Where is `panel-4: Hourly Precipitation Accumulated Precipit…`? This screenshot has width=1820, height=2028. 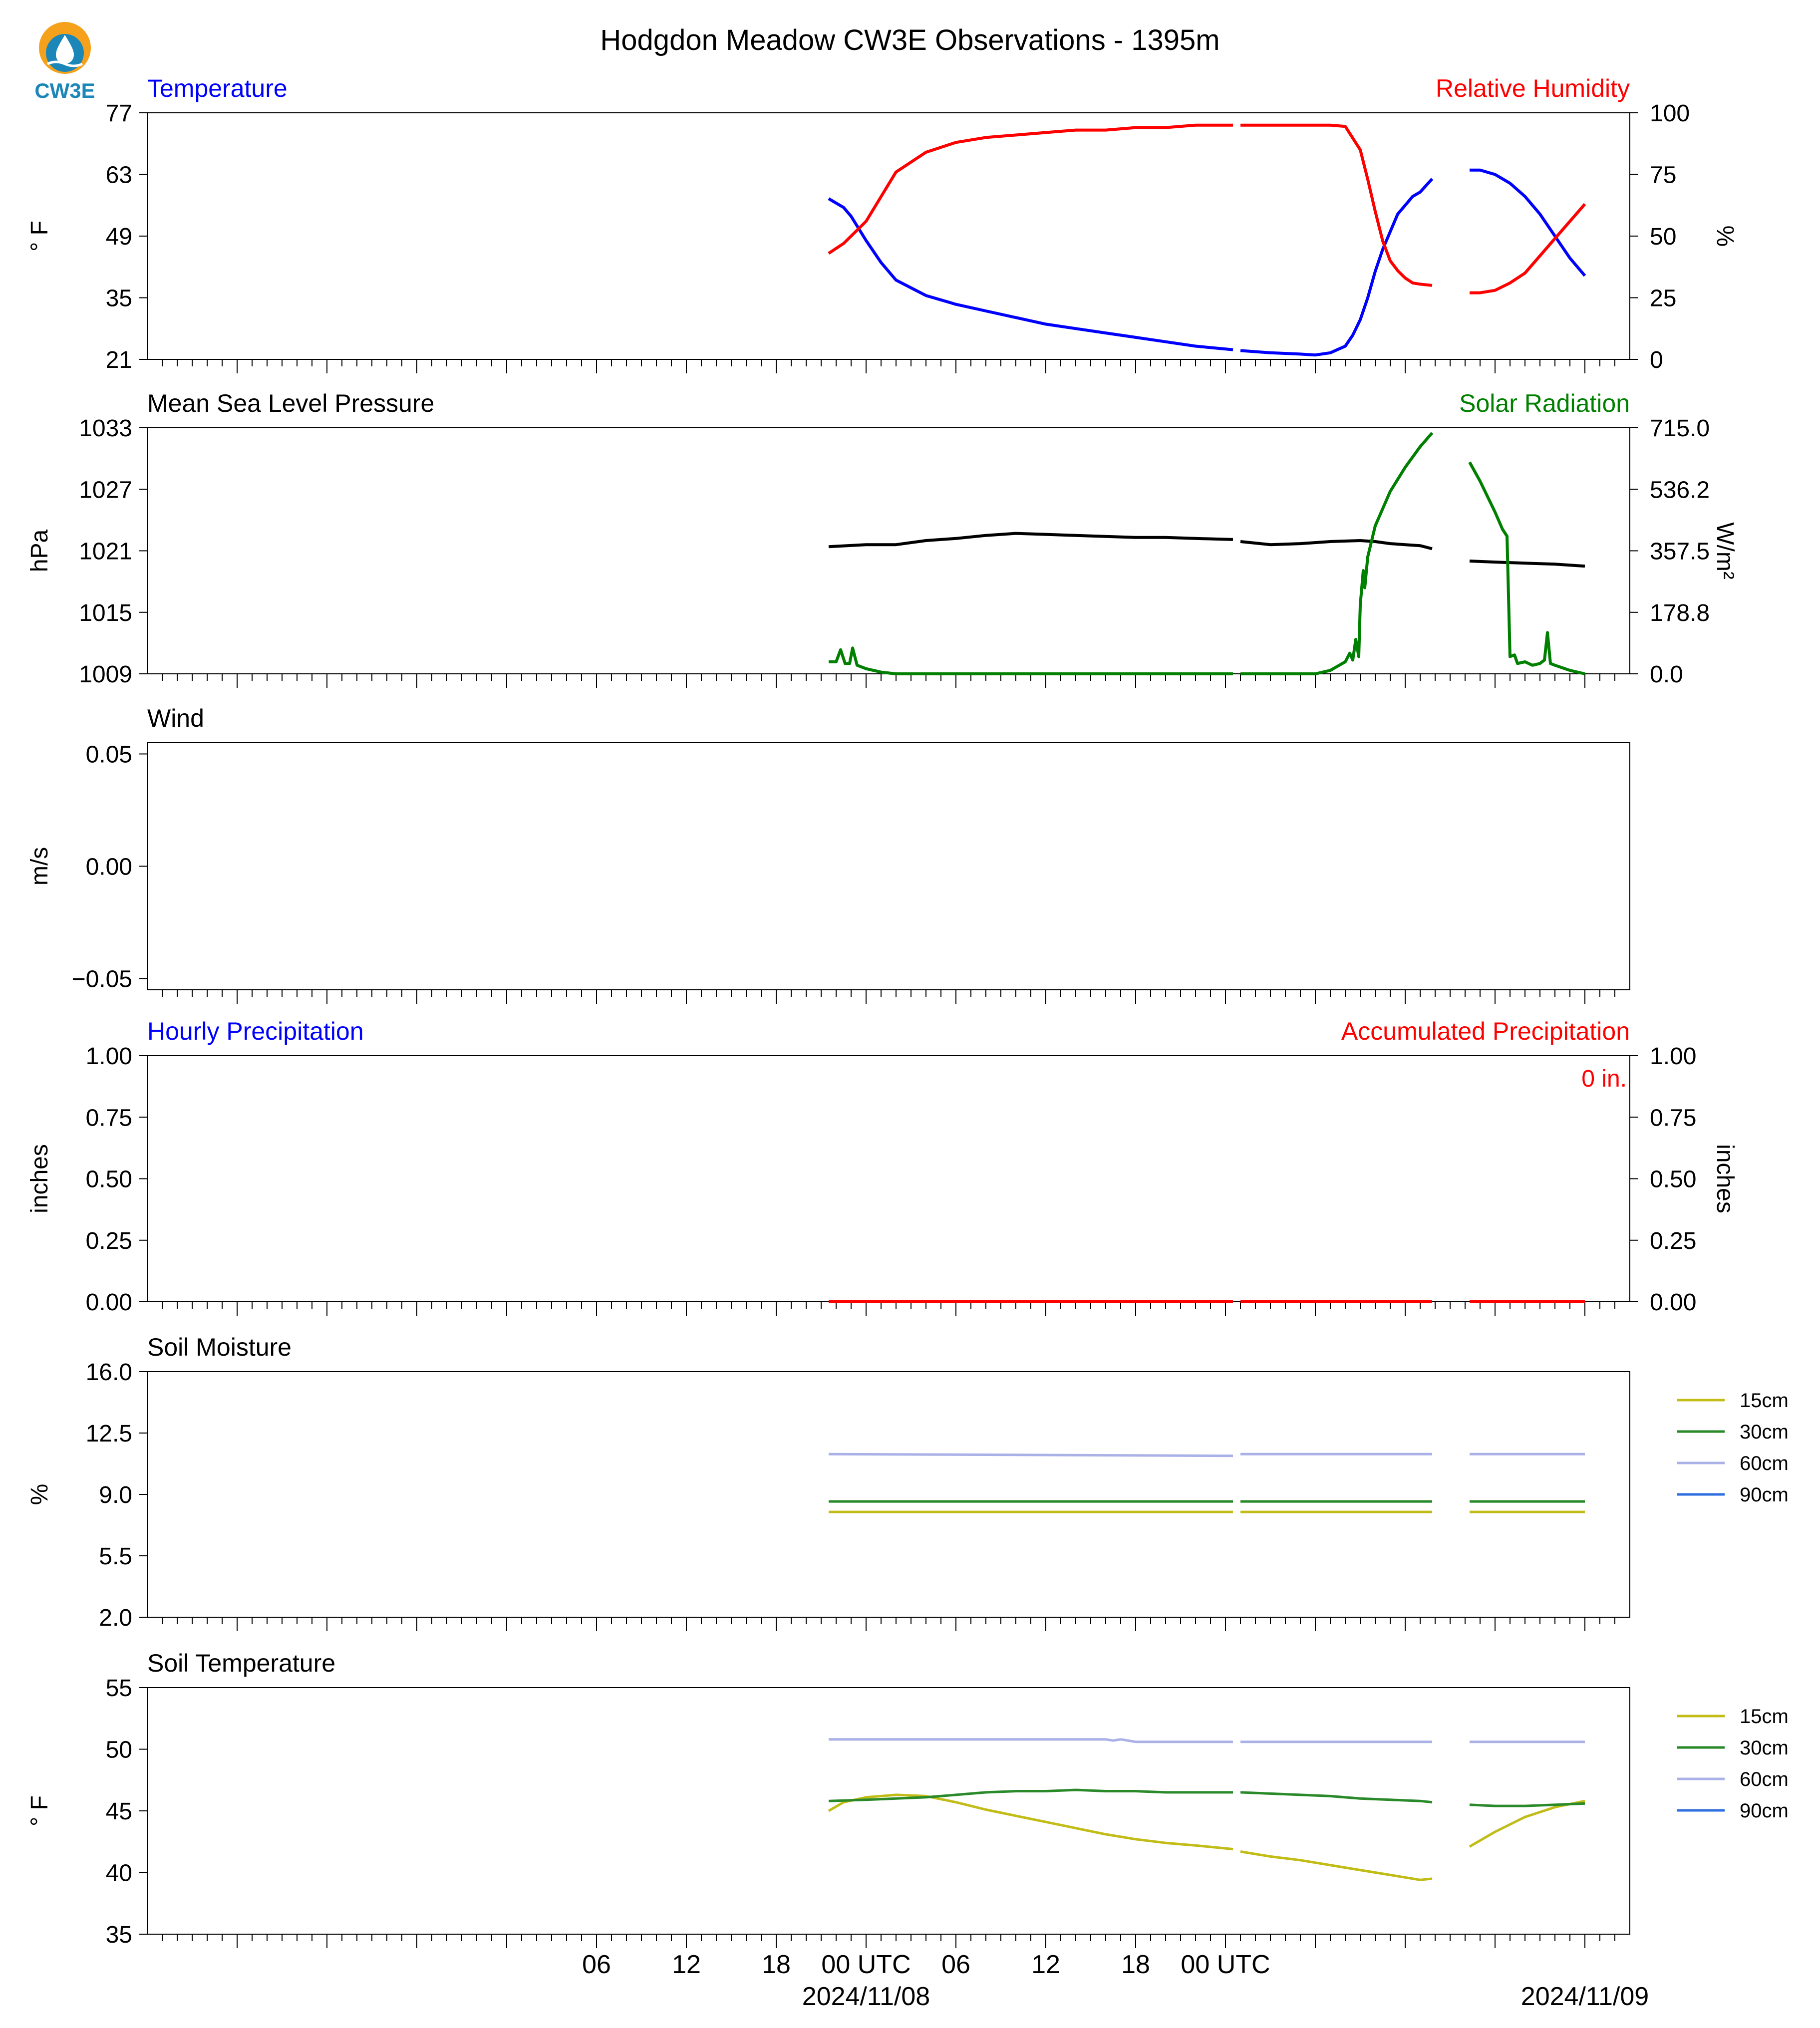 panel-4: Hourly Precipitation Accumulated Precipit… is located at coordinates (882, 1166).